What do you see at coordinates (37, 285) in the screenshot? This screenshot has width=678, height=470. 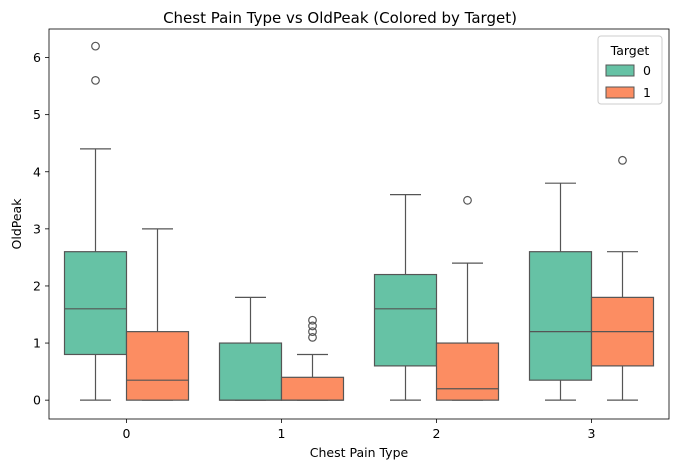 I see `y-tick-label: 2` at bounding box center [37, 285].